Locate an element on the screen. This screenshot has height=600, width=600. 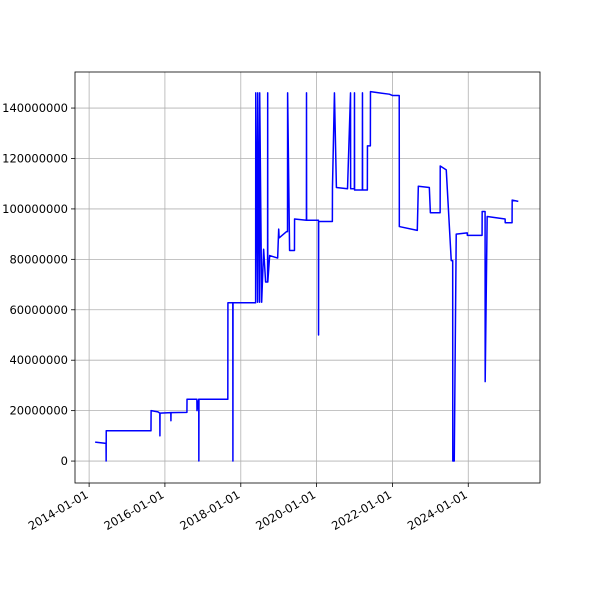
x-tick-label: 2014-01-01 is located at coordinates (58, 510).